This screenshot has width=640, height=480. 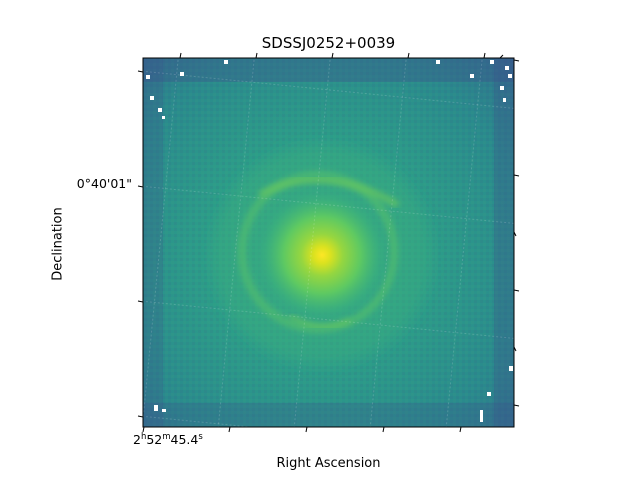 I want to click on x-tick-label: 2h52m45.4s, so click(x=168, y=439).